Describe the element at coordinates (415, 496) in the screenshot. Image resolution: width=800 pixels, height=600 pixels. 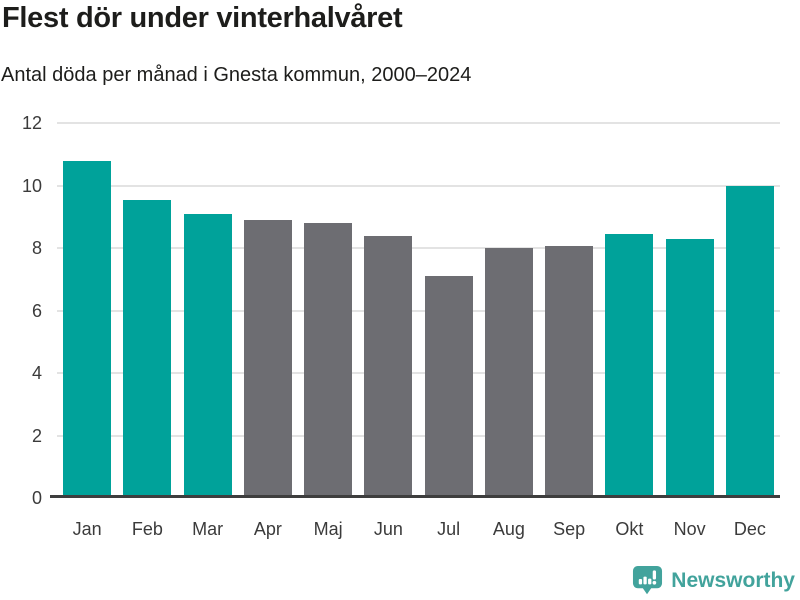
I see `x-axis-line` at that location.